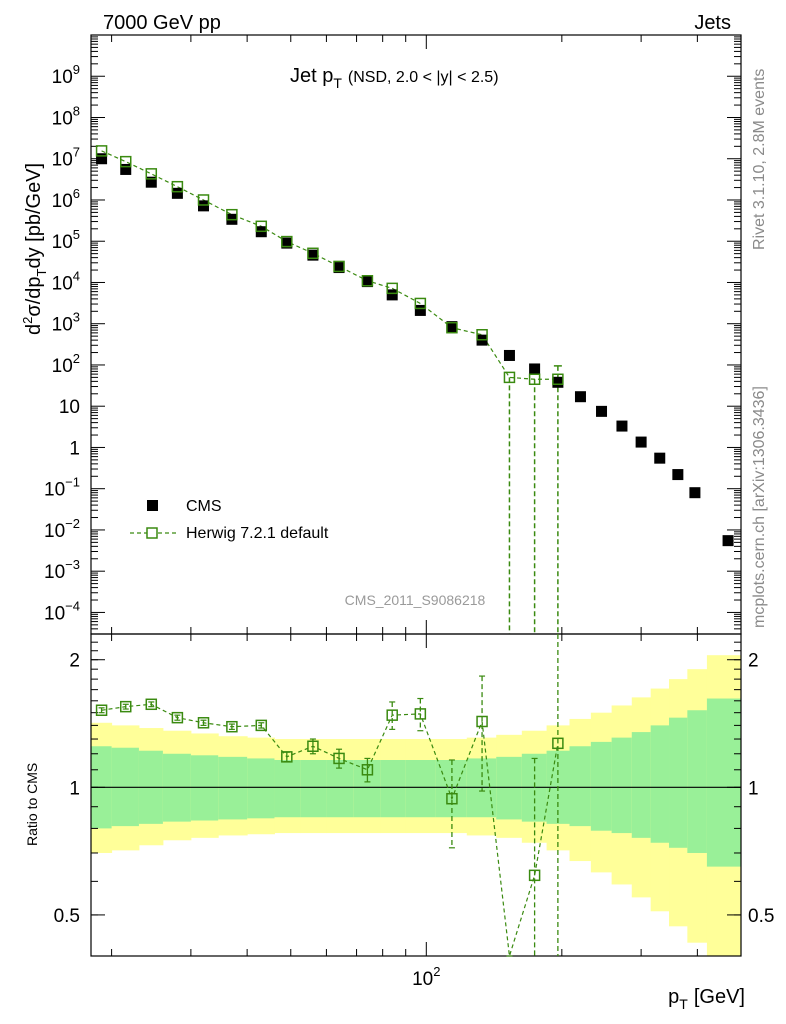  What do you see at coordinates (66, 240) in the screenshot?
I see `main-y-tick-label: 10⁵` at bounding box center [66, 240].